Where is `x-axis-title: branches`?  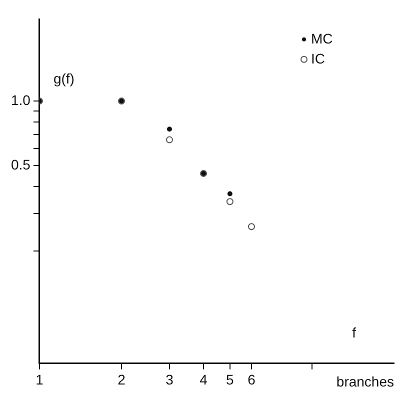
x-axis-title: branches is located at coordinates (365, 381).